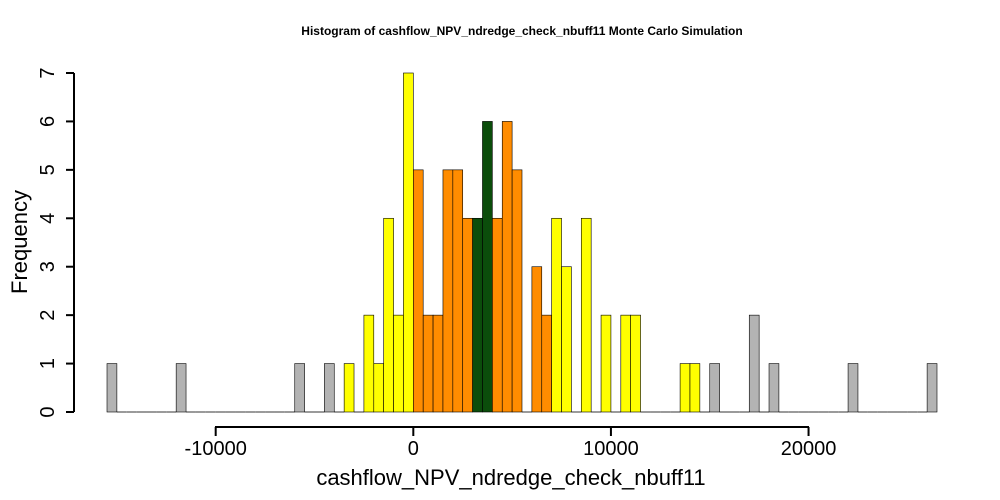 The height and width of the screenshot is (500, 1000). Describe the element at coordinates (48, 169) in the screenshot. I see `y-tick-label: 5` at that location.